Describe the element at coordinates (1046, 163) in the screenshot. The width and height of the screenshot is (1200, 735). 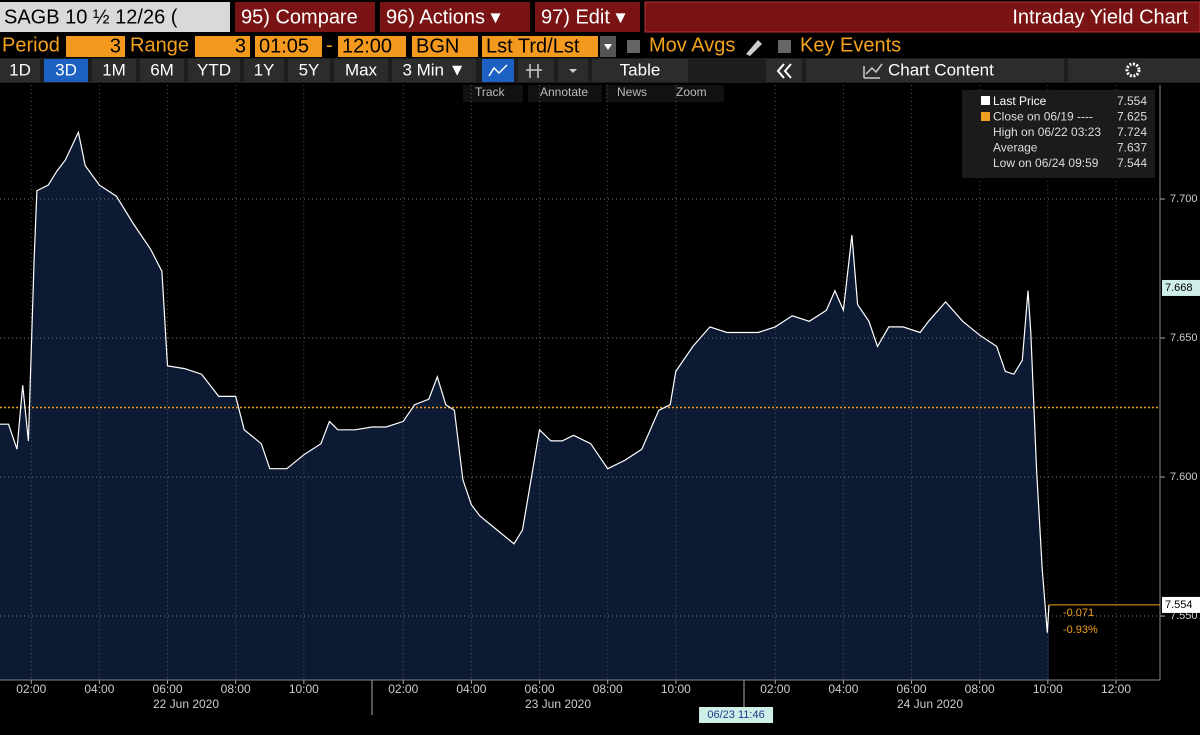
I see `legend-label: Low on 06/24 09:59` at that location.